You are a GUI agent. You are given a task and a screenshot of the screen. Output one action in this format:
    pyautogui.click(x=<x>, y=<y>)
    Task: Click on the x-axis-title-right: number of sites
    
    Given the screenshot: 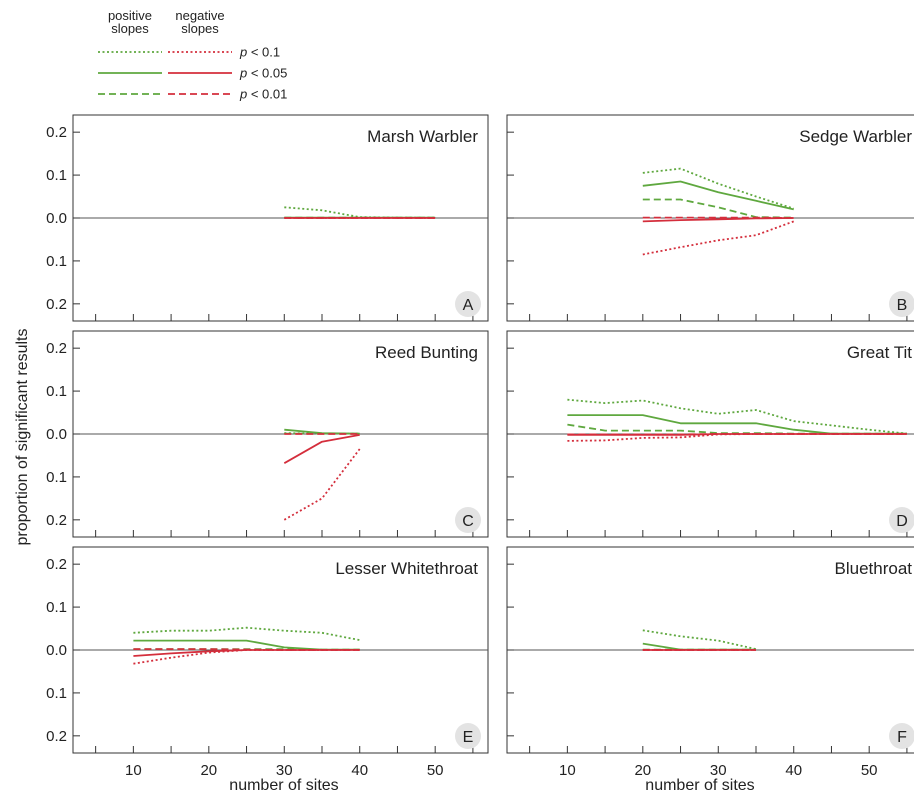 What is the action you would take?
    pyautogui.click(x=699, y=785)
    